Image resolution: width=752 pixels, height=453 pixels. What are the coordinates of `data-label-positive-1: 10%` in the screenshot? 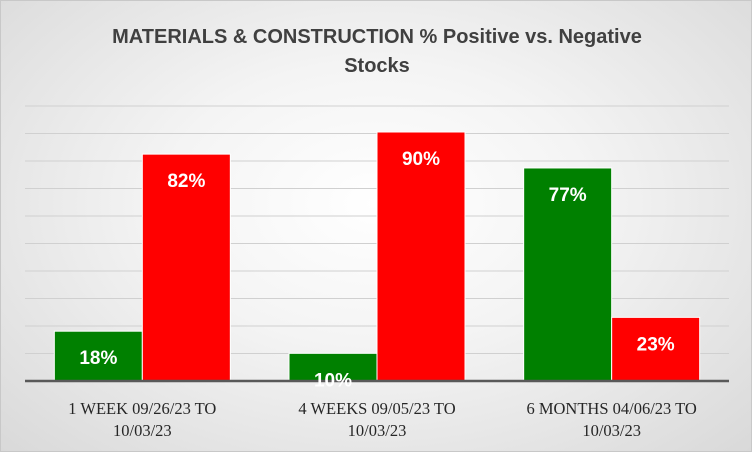 It's located at (333, 380).